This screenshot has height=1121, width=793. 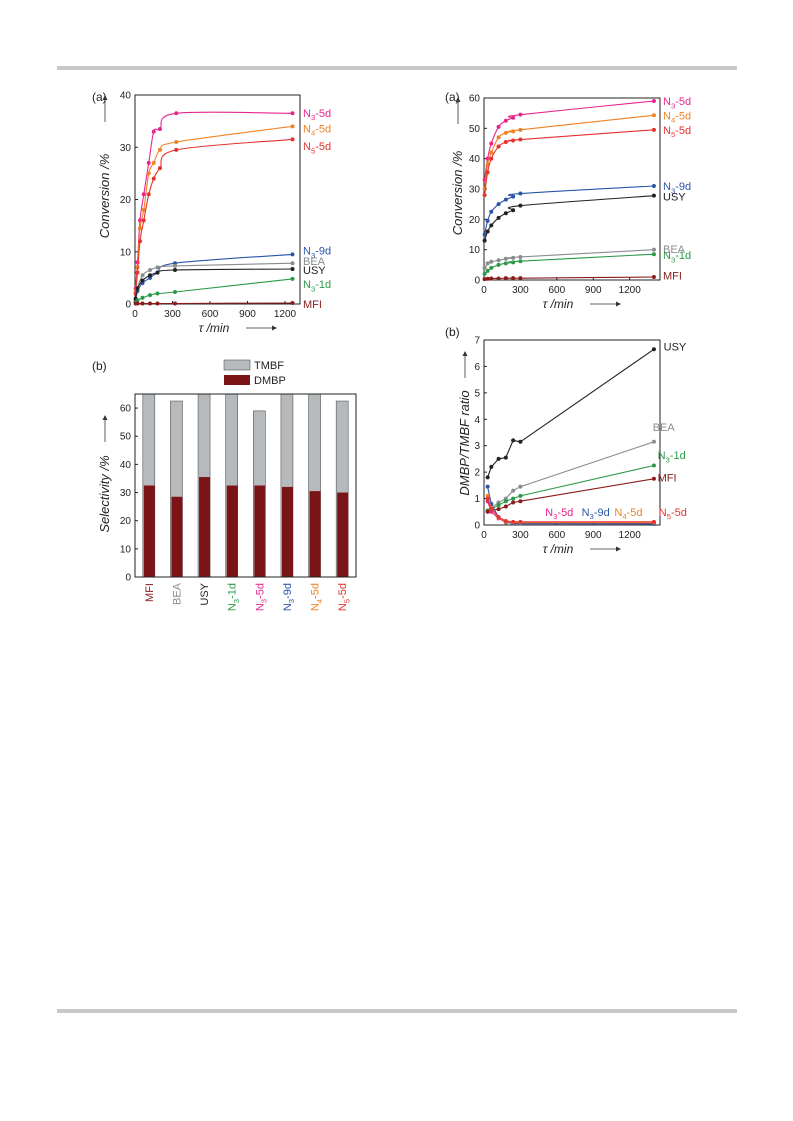 What do you see at coordinates (457, 193) in the screenshot?
I see `y-axis-label: Conversion /%` at bounding box center [457, 193].